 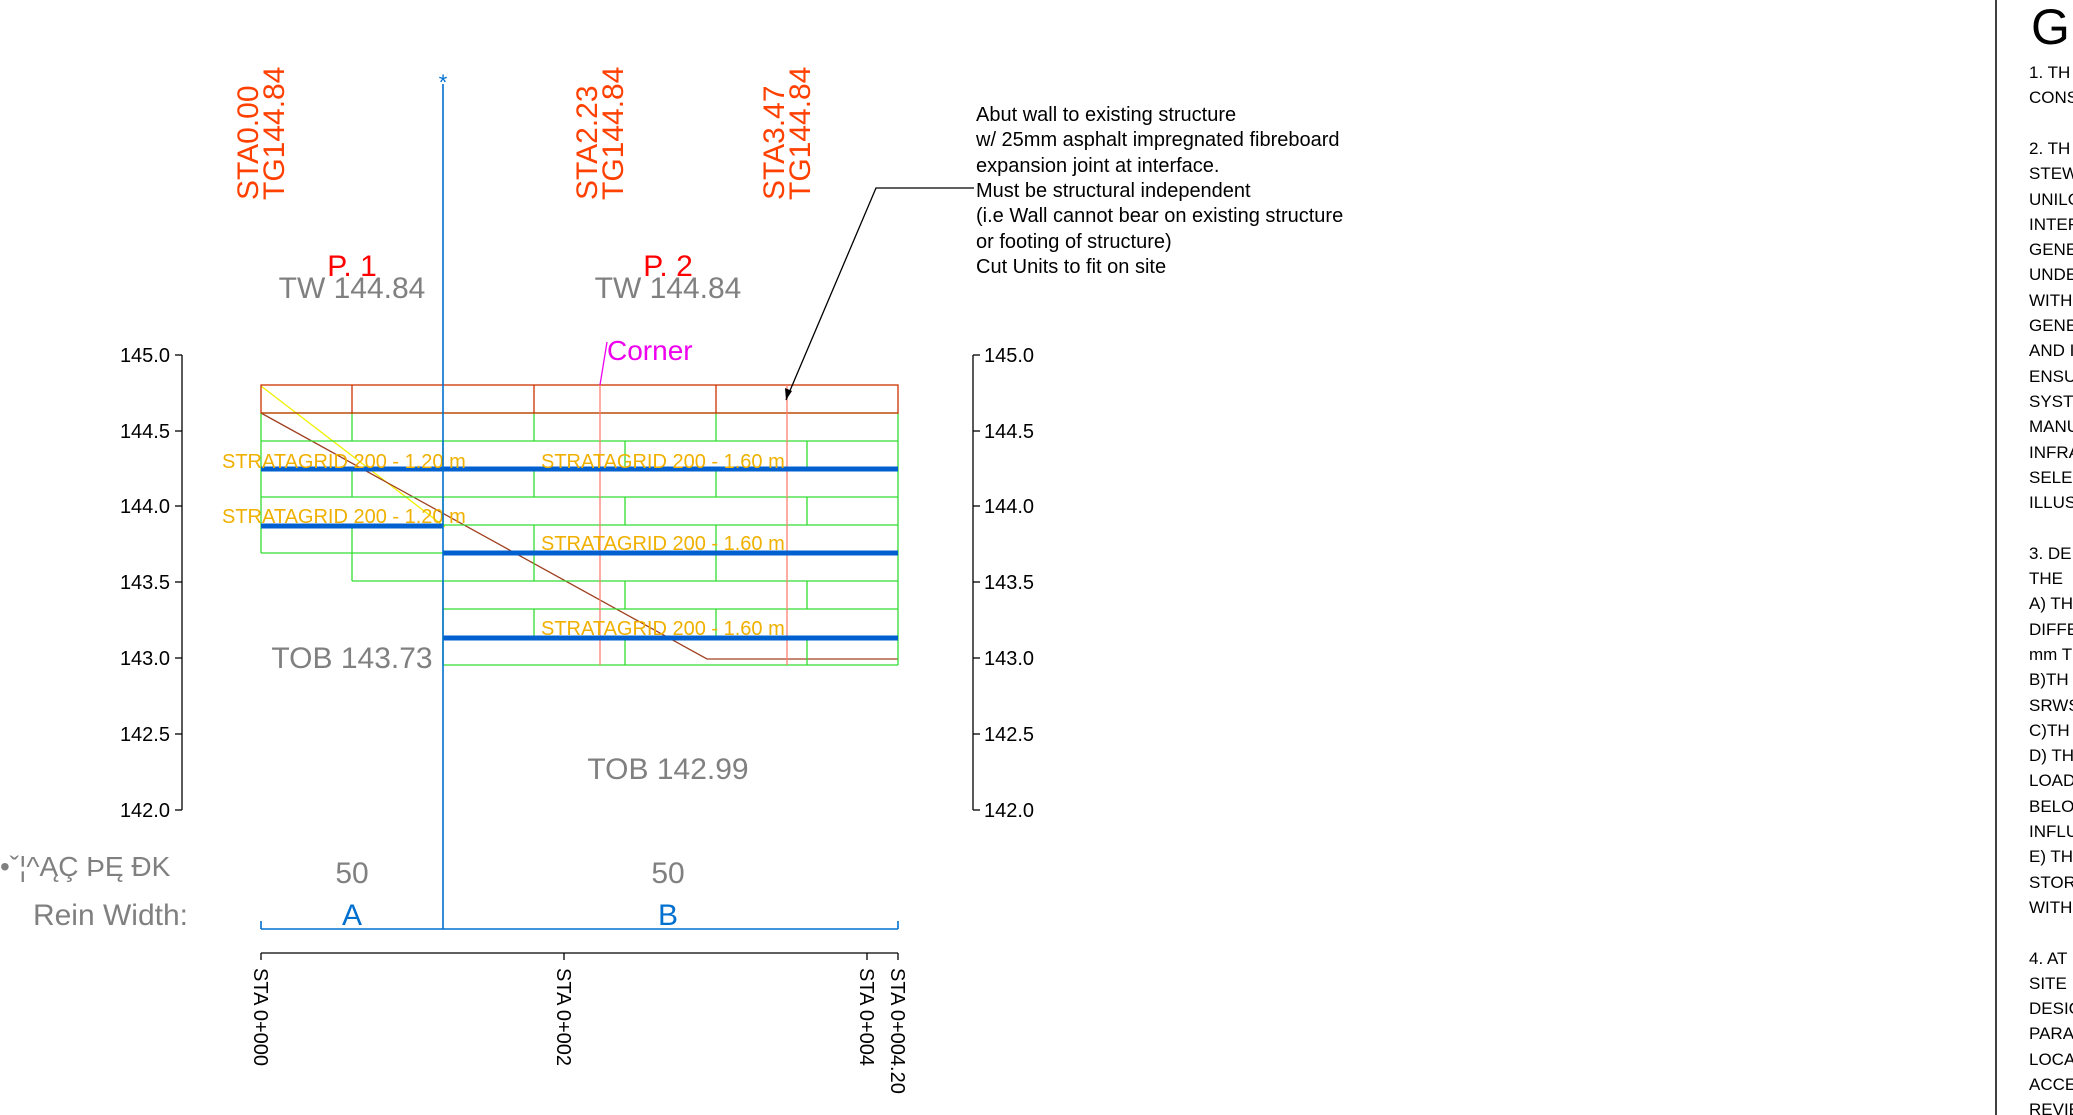 What do you see at coordinates (2051, 401) in the screenshot?
I see `note-line: SYST` at bounding box center [2051, 401].